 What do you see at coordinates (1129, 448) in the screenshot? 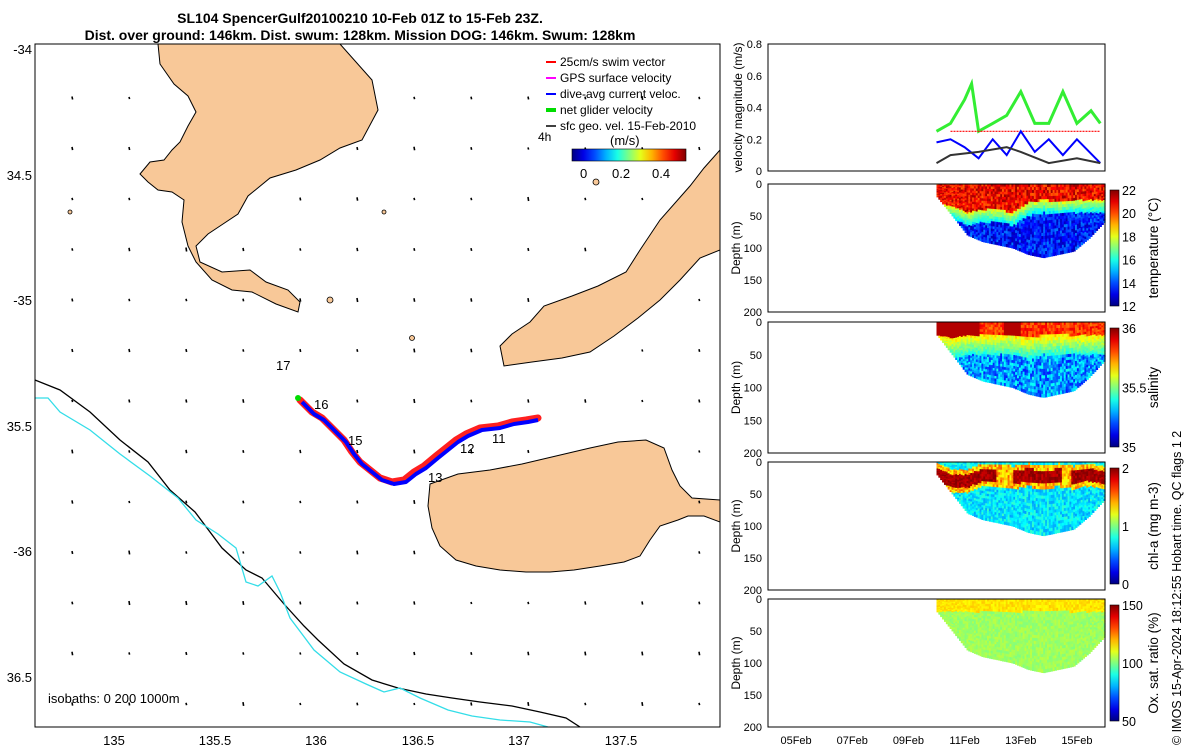
I see `colorbar-tick: 35` at bounding box center [1129, 448].